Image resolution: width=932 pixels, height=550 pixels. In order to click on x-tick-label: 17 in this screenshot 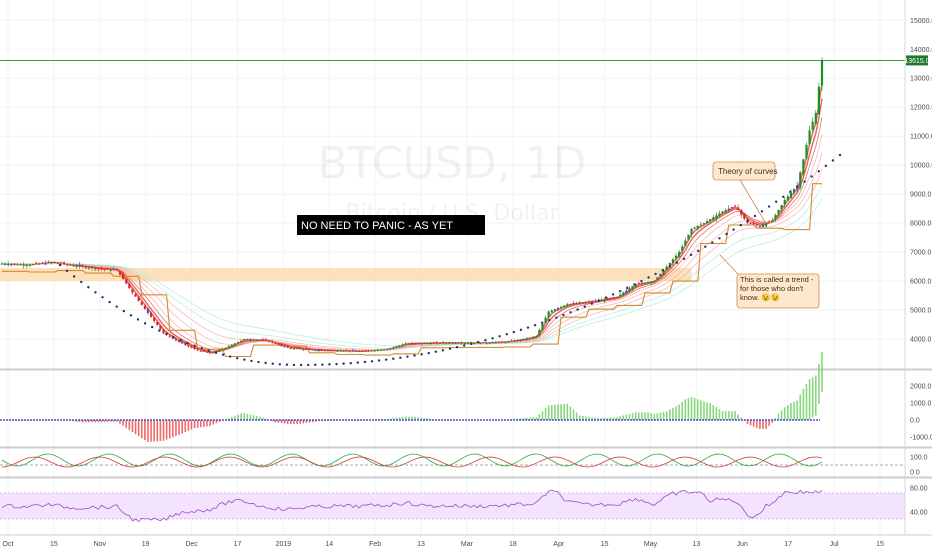, I will do `click(788, 544)`.